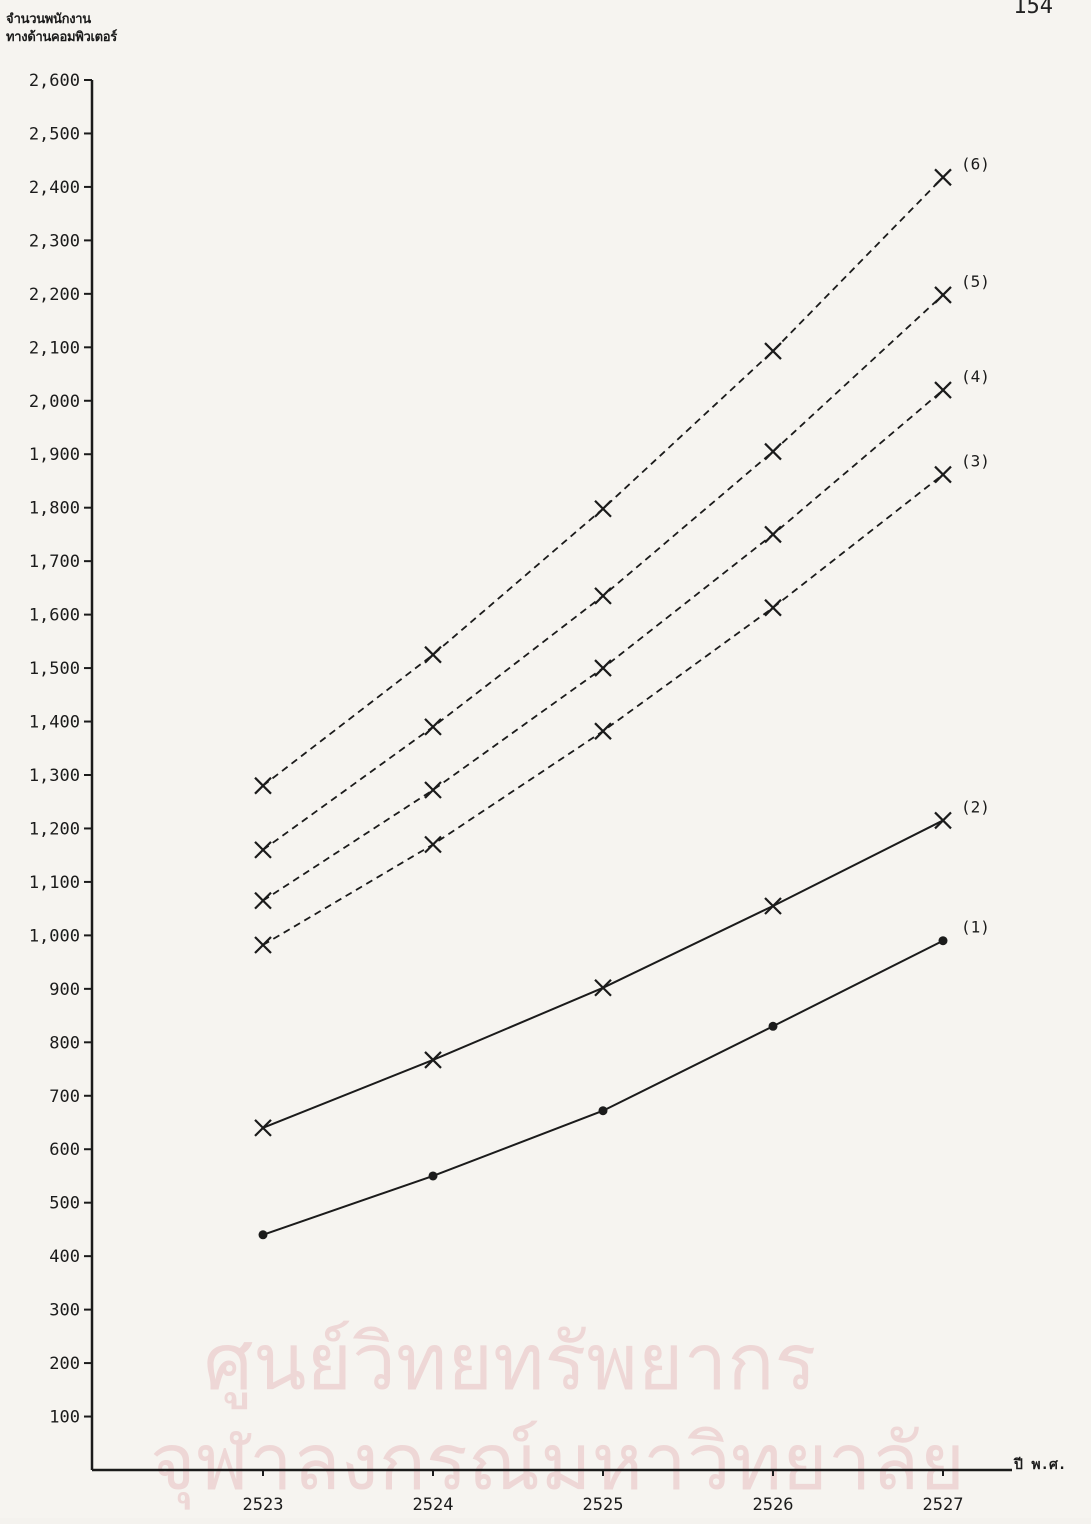 The height and width of the screenshot is (1524, 1091). What do you see at coordinates (54, 829) in the screenshot?
I see `y-tick-label: 1,200` at bounding box center [54, 829].